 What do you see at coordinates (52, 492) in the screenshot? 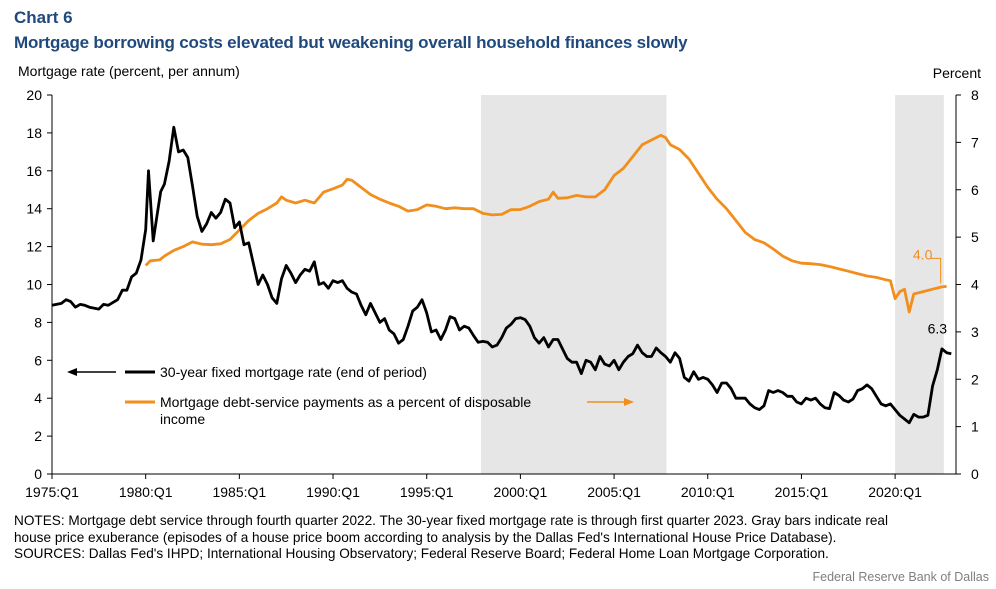
I see `x-tick-label: 1975:Q1` at bounding box center [52, 492].